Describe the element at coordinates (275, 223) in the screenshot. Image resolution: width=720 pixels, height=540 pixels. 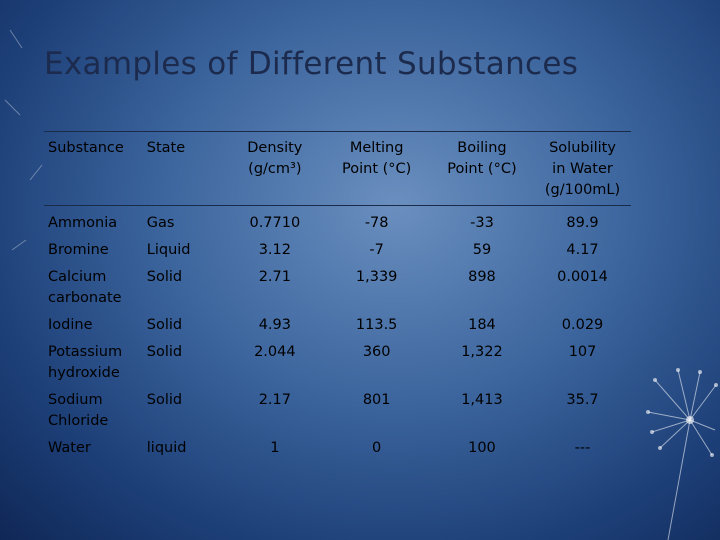
I see `cell-density: 0.7710` at that location.